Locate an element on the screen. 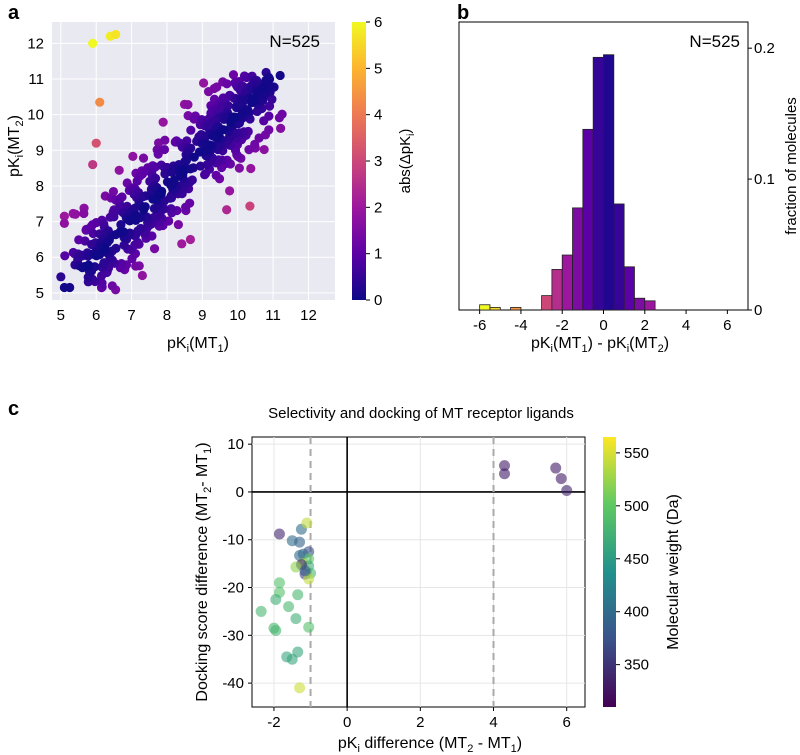  panel-a-colorbar-tick-label: 2 is located at coordinates (378, 207).